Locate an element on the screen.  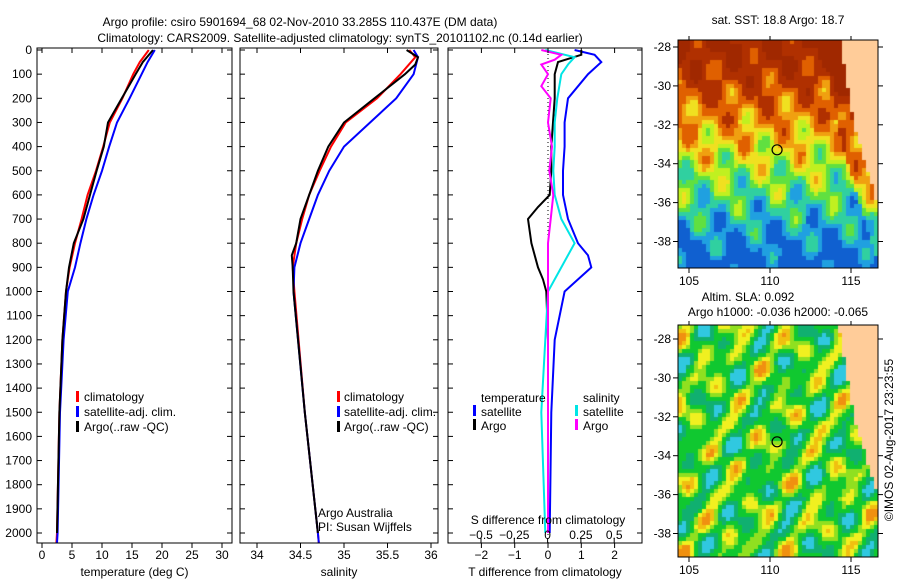
y-tick-label: 900 is located at coordinates (22, 267).